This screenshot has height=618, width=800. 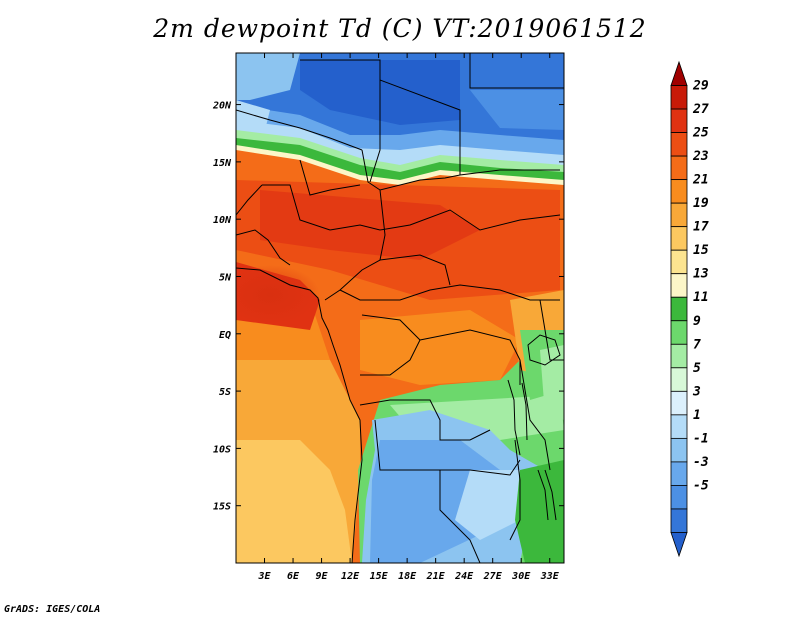 I want to click on colorbar-label: -5, so click(x=701, y=485).